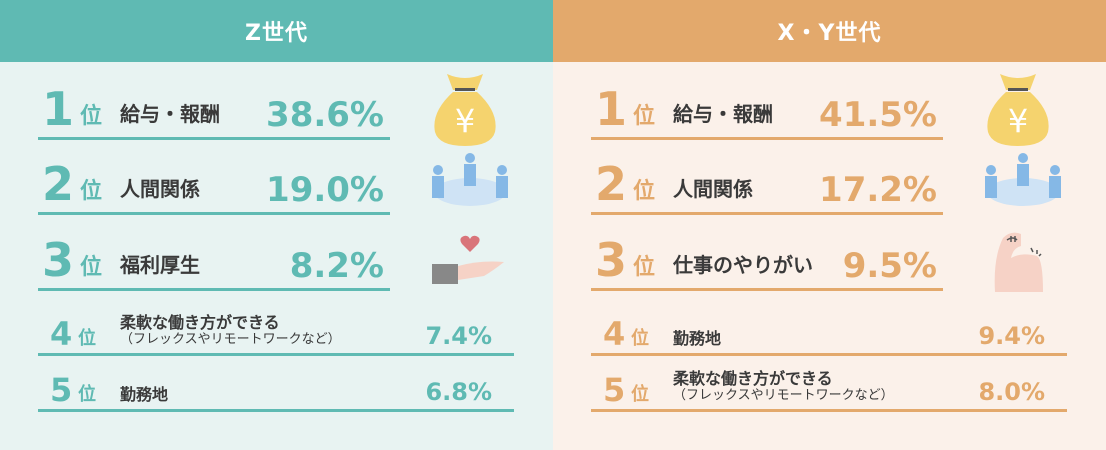  Describe the element at coordinates (767, 184) in the screenshot. I see `rank-row-2: 2 位 人間関係 17.2%` at that location.